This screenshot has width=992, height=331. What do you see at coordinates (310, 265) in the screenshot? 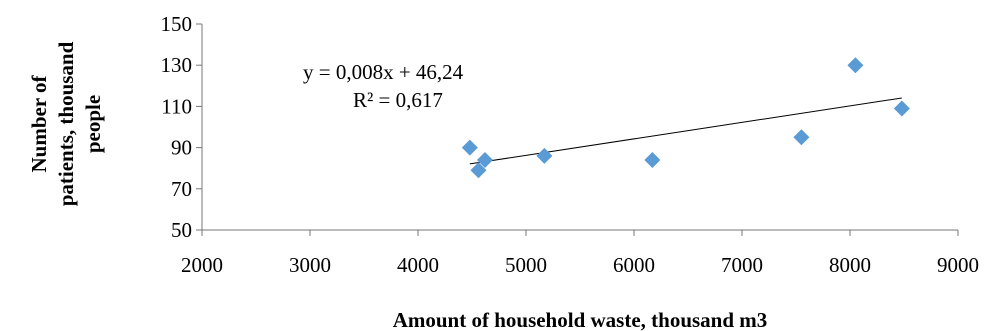
I see `x-tick-label: 3000` at bounding box center [310, 265].